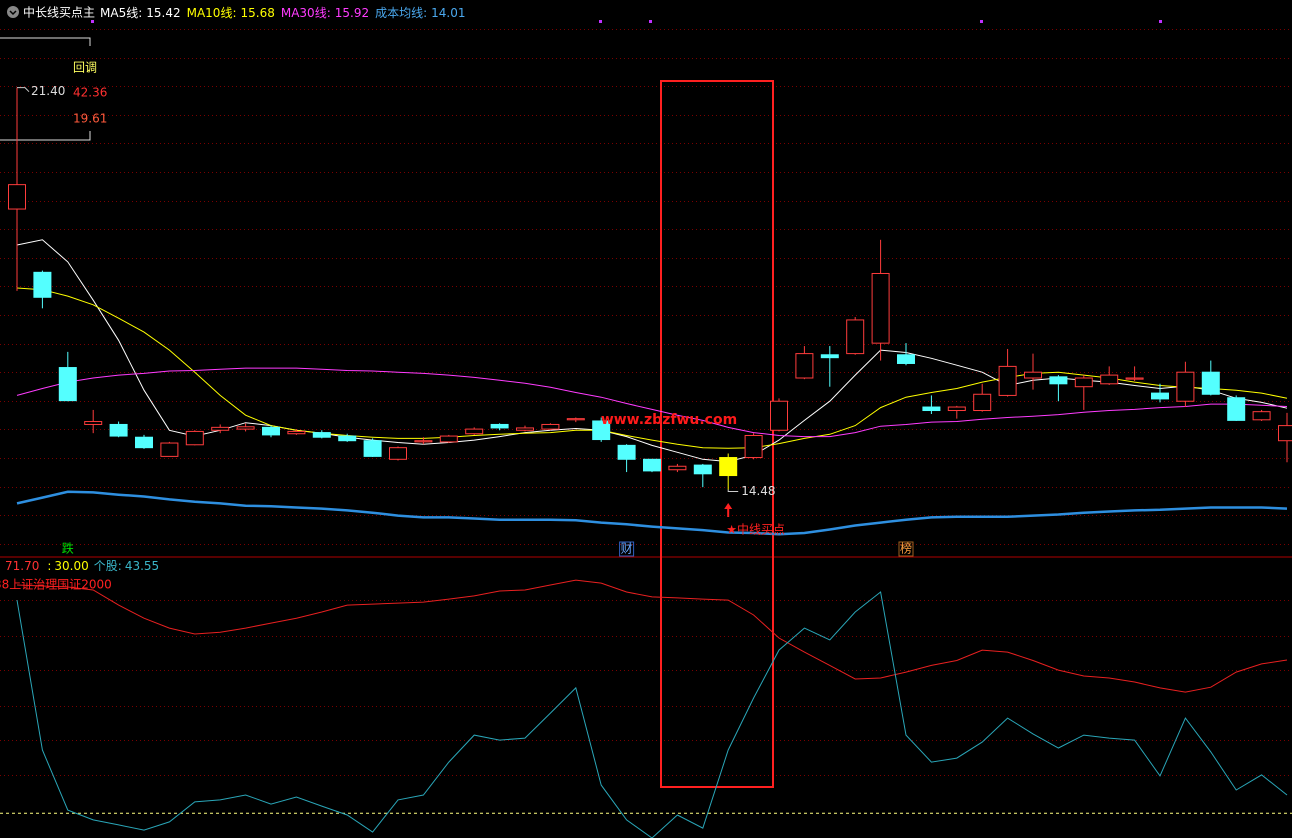 The width and height of the screenshot is (1292, 838). I want to click on panel-title: 38上证治理国证2000, so click(56, 585).